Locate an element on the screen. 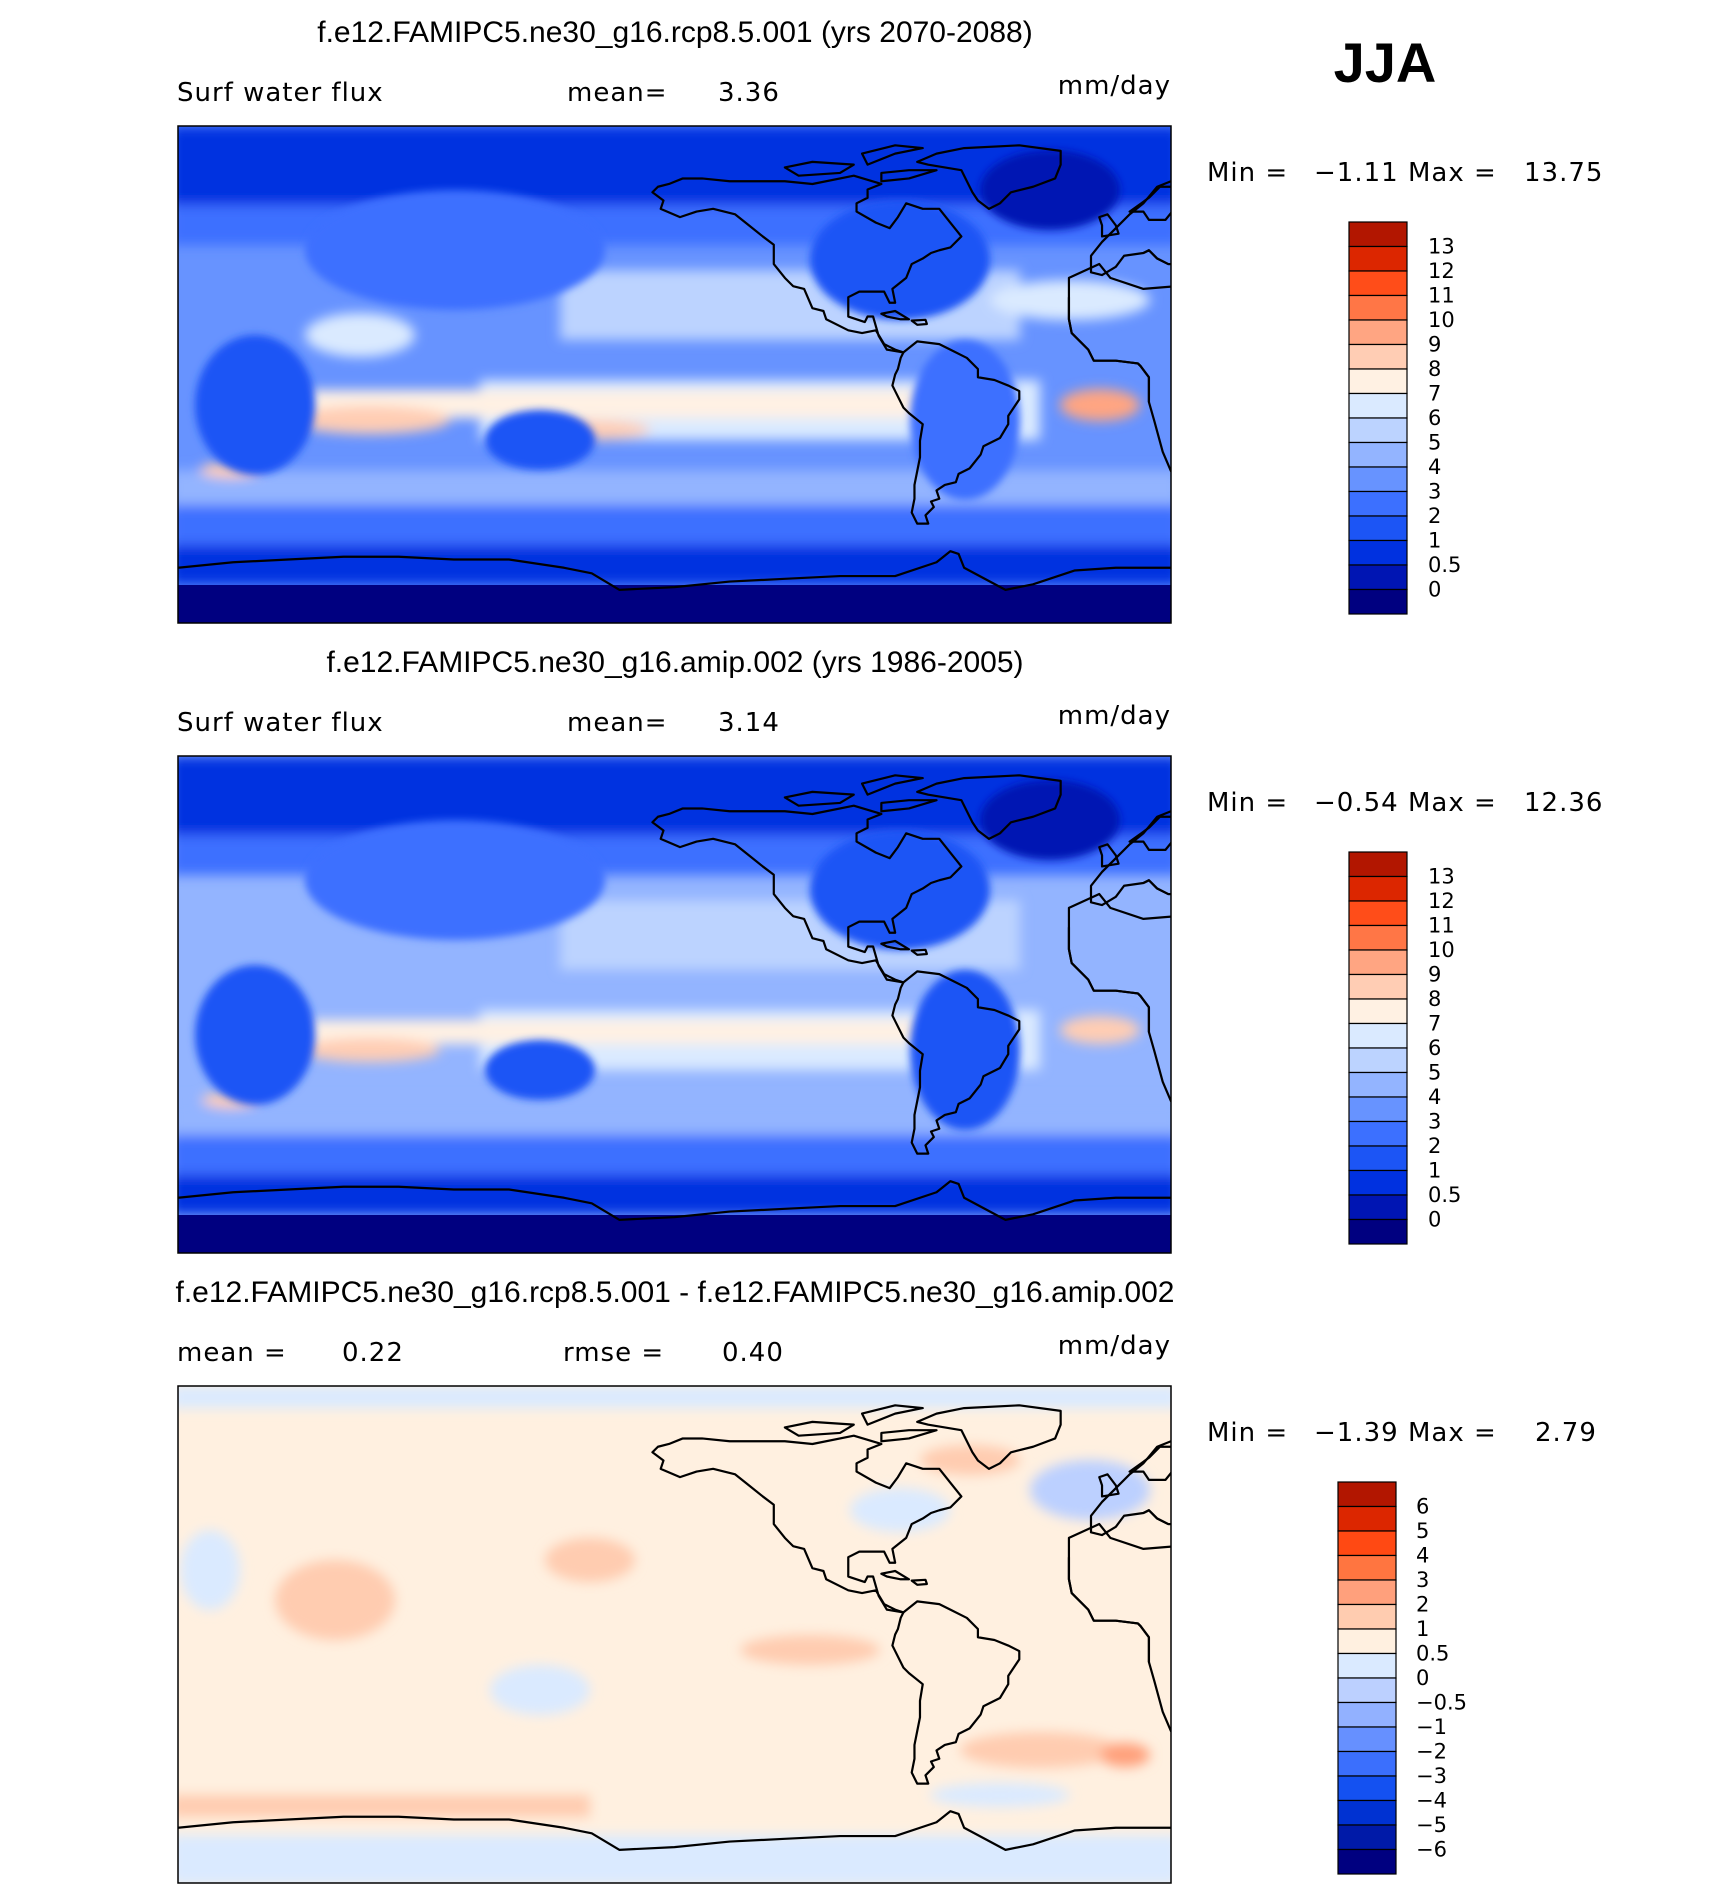 Image resolution: width=1710 pixels, height=1886 pixels. max-value: 2.79 is located at coordinates (1566, 1433).